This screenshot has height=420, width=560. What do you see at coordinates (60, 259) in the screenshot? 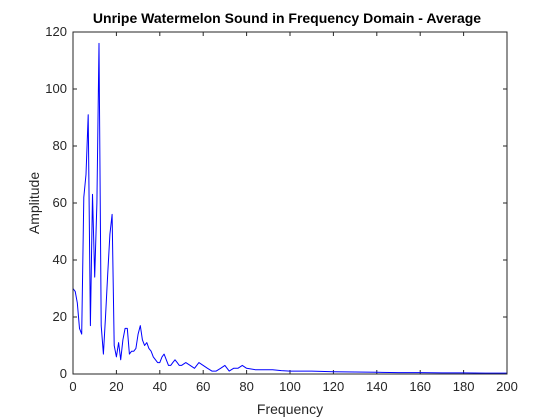
I see `y-tick-label: 40` at bounding box center [60, 259].